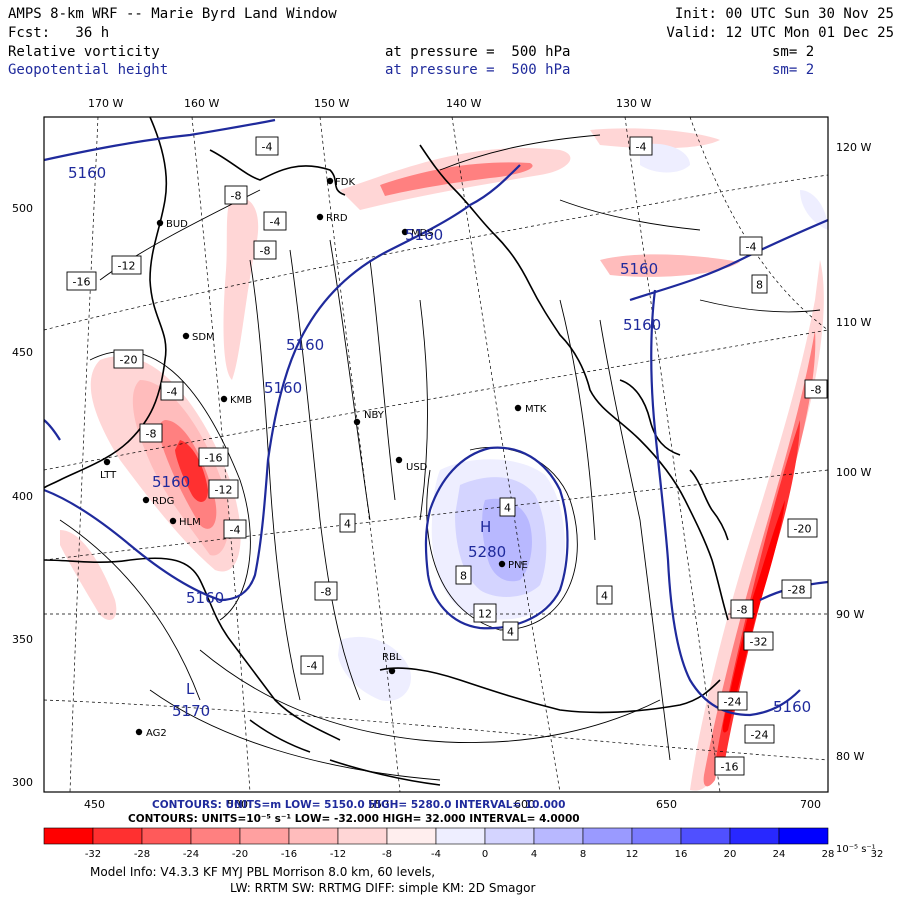 This screenshot has width=900, height=900. I want to click on height-label: 5170, so click(191, 711).